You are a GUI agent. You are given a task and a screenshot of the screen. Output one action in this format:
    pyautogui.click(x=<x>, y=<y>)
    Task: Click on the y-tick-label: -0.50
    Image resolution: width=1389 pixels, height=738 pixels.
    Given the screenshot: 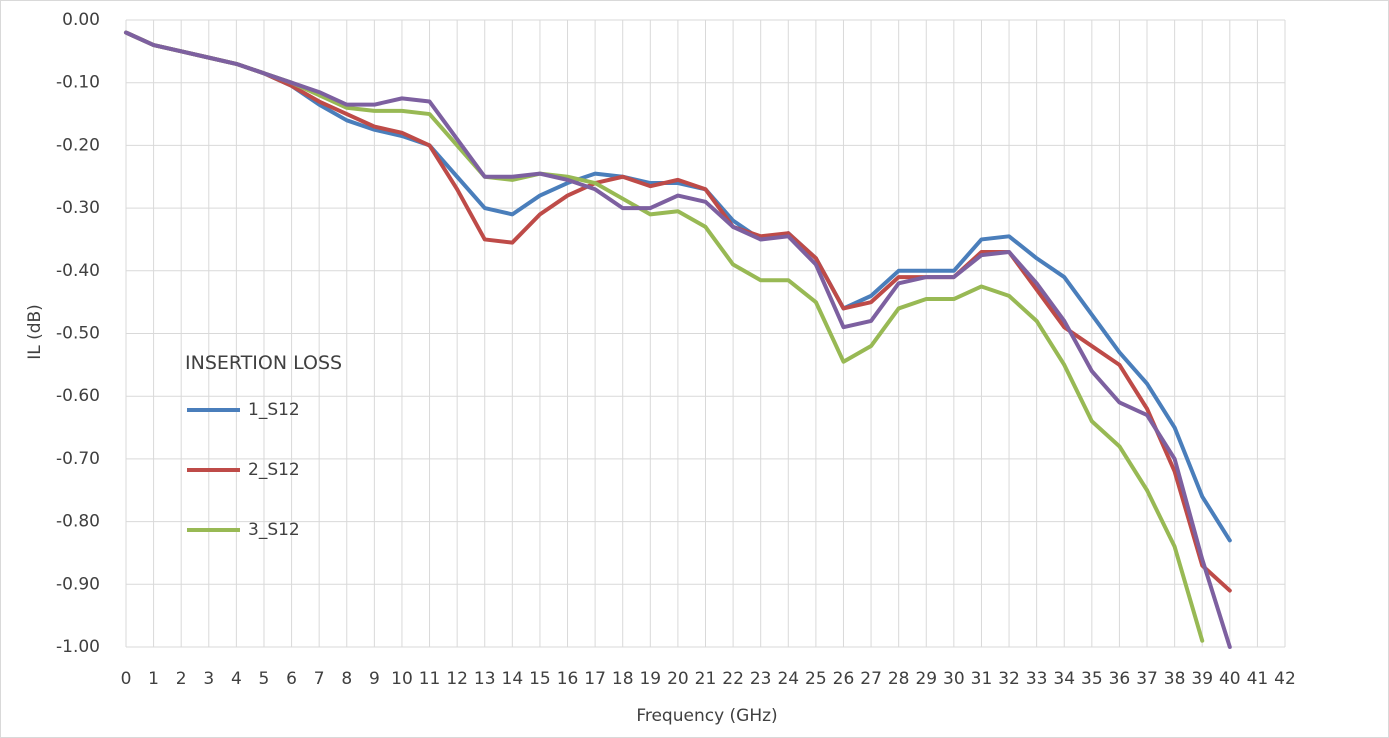 What is the action you would take?
    pyautogui.click(x=78, y=334)
    